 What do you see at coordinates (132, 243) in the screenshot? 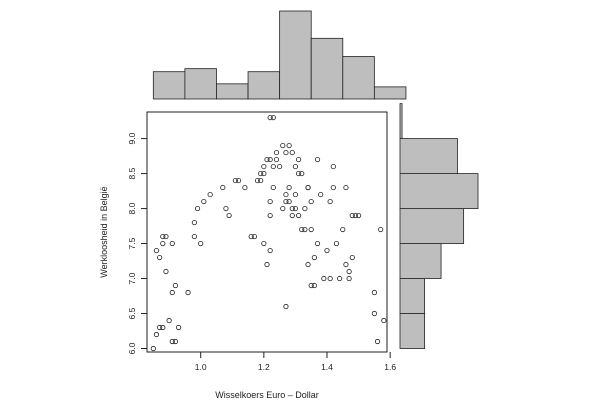
I see `y-tick-label: 7.5` at bounding box center [132, 243].